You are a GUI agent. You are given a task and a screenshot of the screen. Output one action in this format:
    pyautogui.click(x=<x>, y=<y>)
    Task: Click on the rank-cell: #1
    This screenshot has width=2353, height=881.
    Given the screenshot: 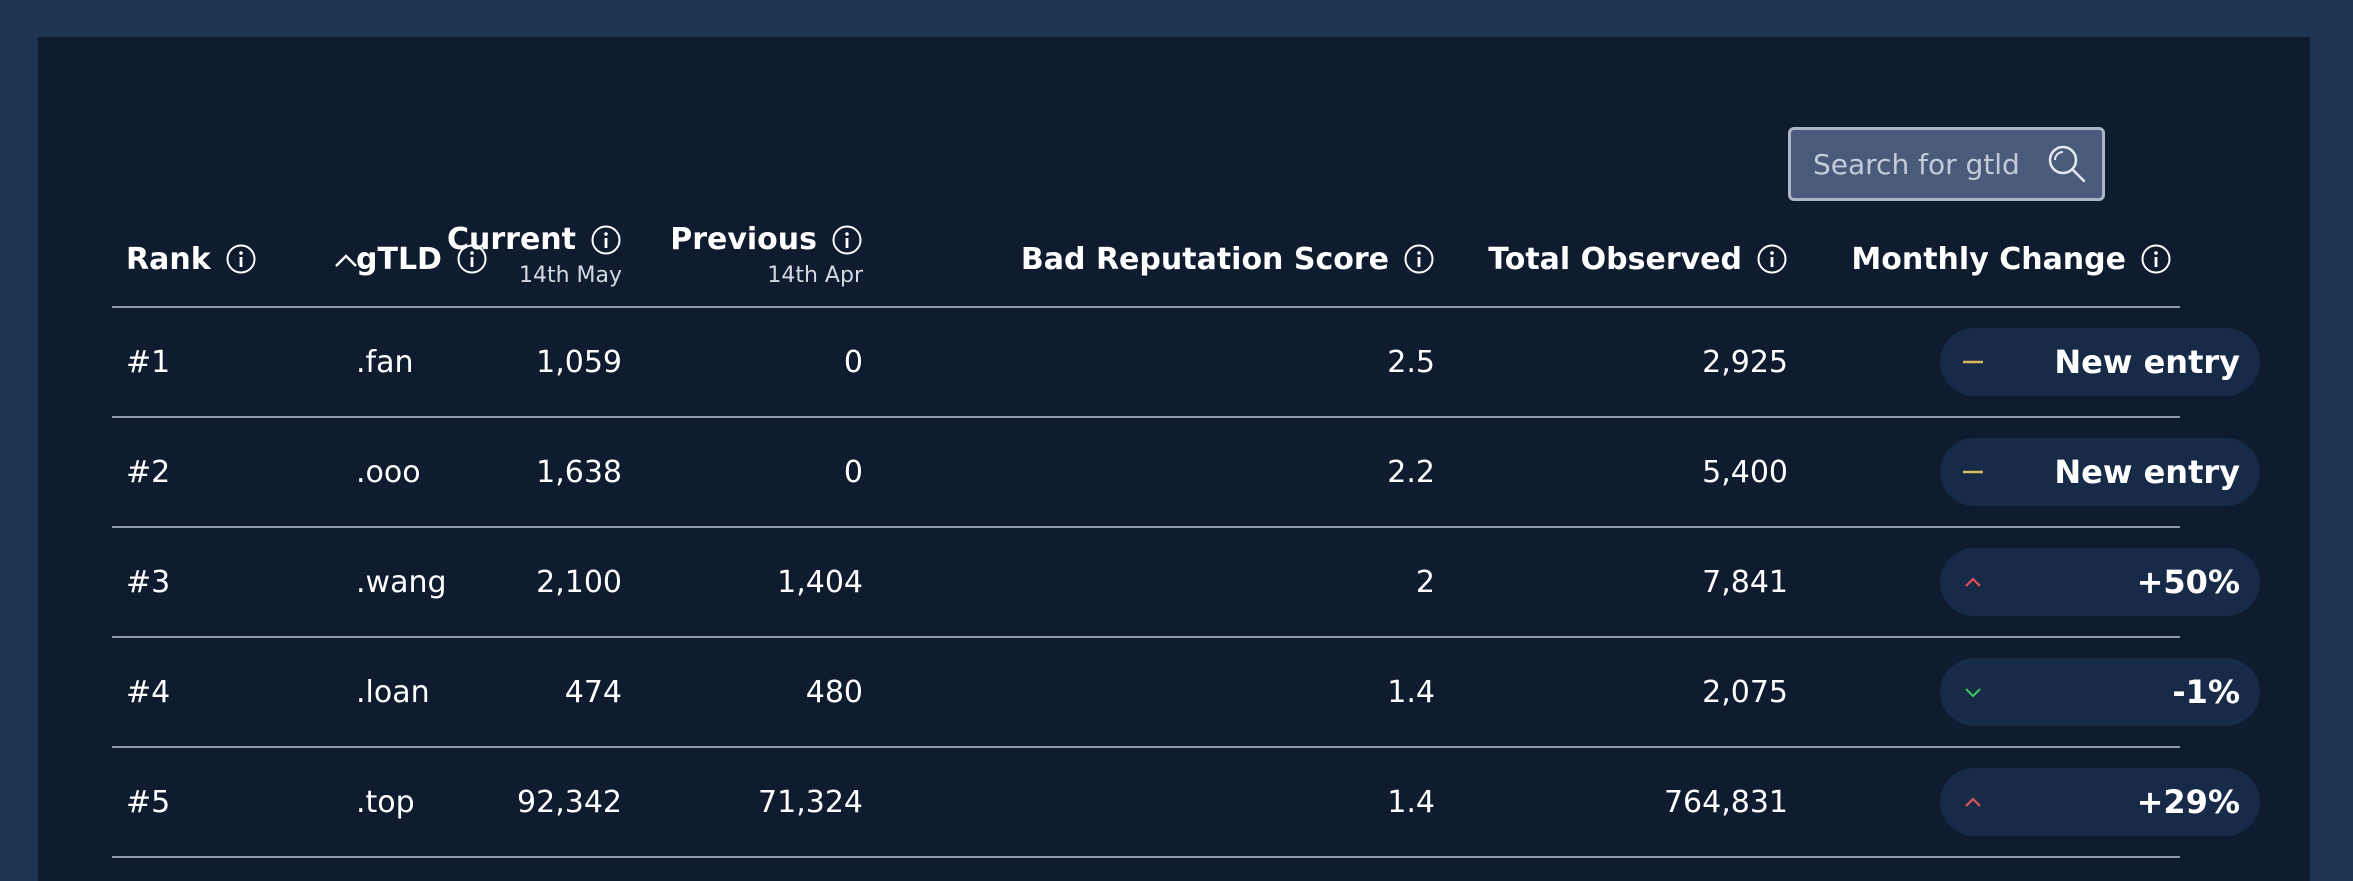 What is the action you would take?
    pyautogui.click(x=148, y=362)
    